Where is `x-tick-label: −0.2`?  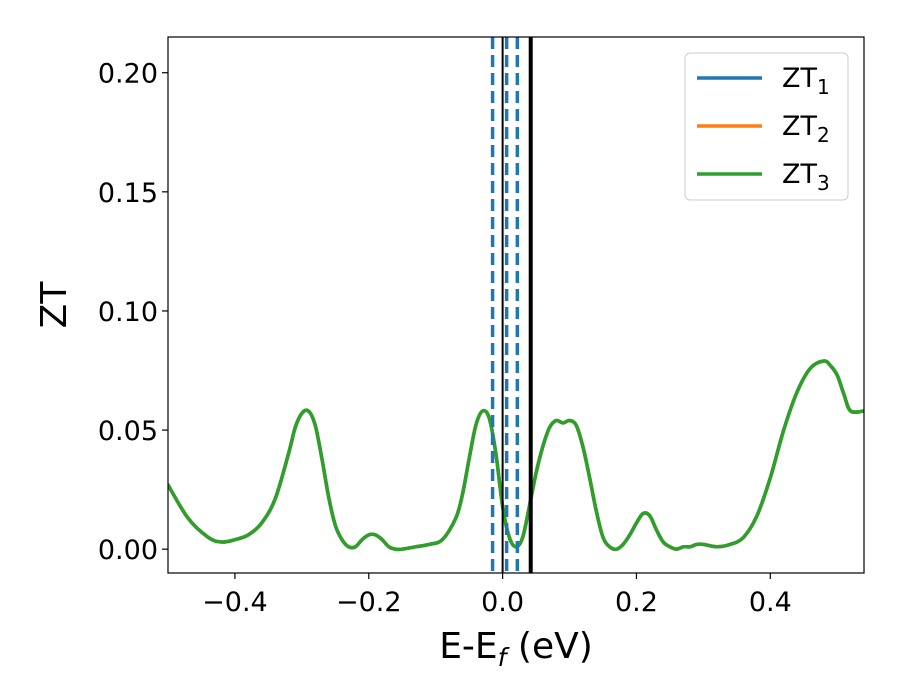
x-tick-label: −0.2 is located at coordinates (369, 602).